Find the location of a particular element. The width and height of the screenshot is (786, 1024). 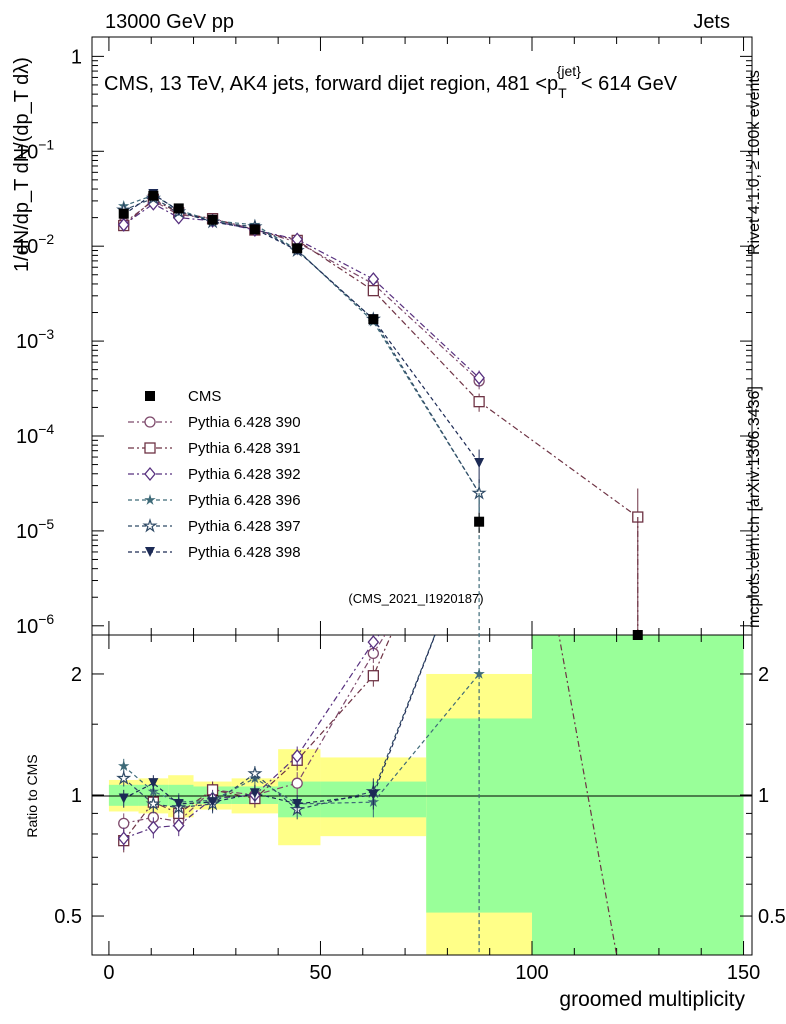

ratio-ytick-label-right: 1 is located at coordinates (763, 796).